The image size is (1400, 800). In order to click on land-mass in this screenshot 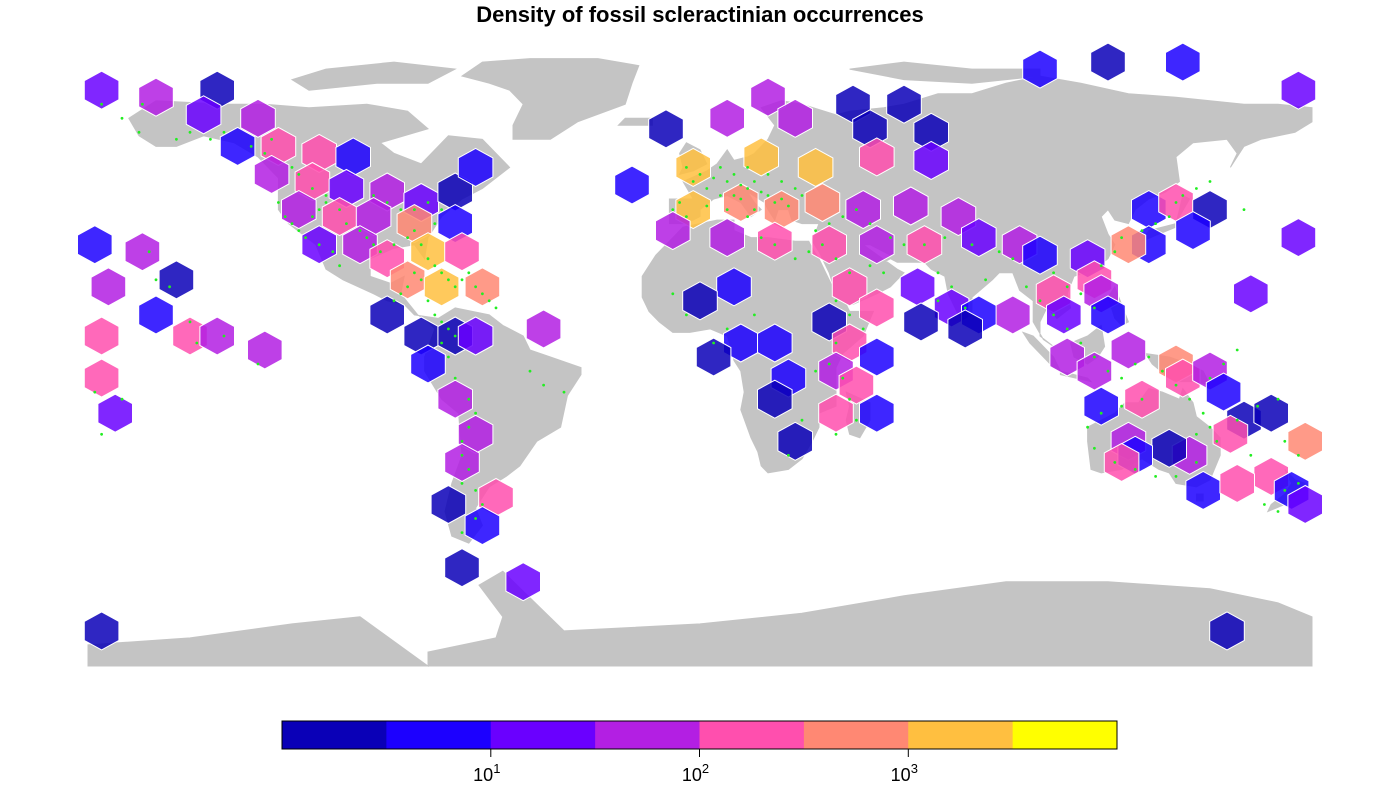, I will do `click(700, 618)`.